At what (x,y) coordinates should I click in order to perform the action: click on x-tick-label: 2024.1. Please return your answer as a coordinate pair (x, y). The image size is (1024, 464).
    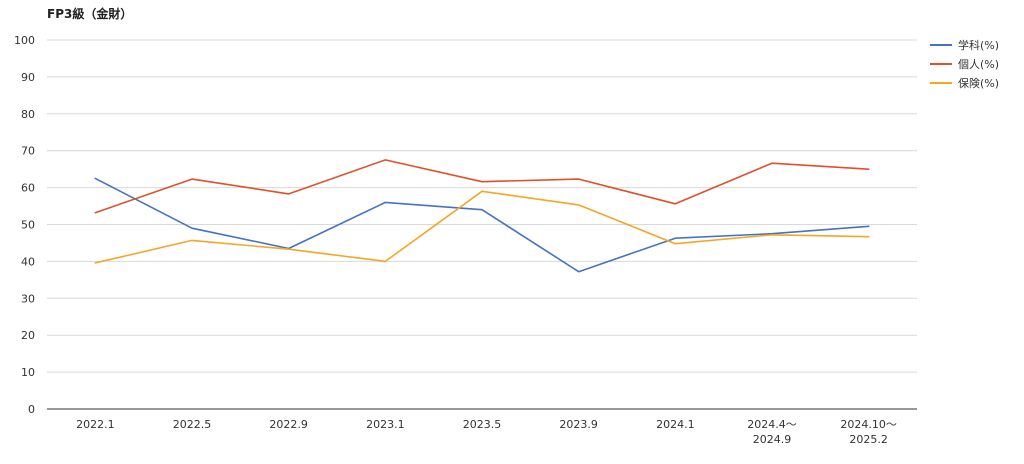
    Looking at the image, I should click on (675, 424).